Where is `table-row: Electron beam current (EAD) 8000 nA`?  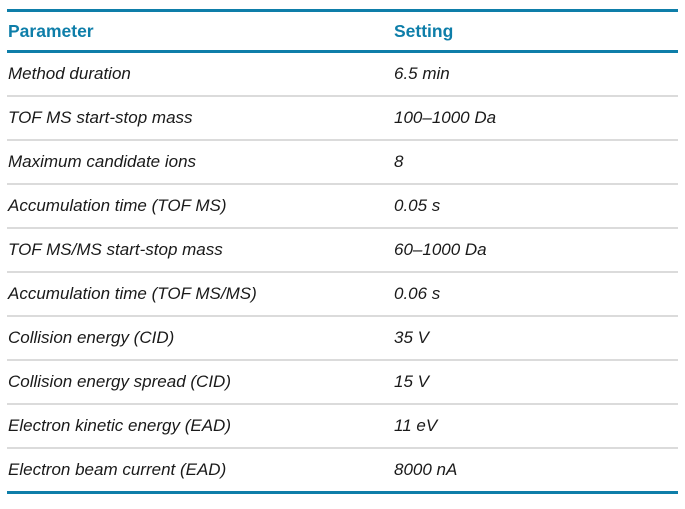 table-row: Electron beam current (EAD) 8000 nA is located at coordinates (342, 471).